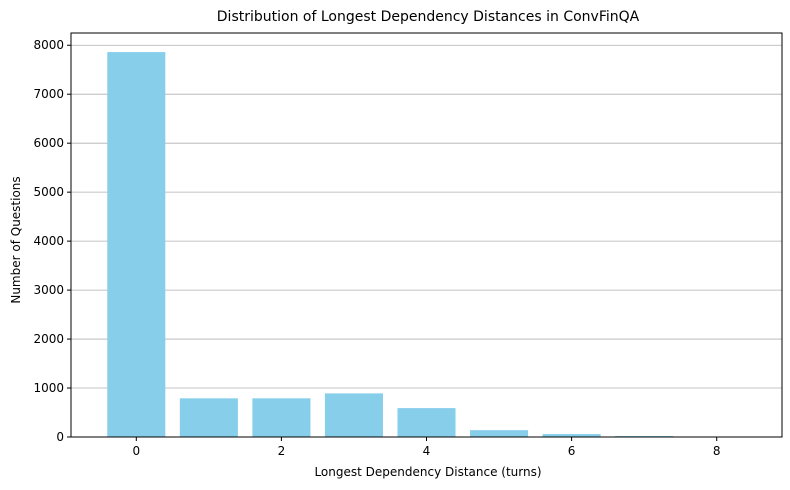 The height and width of the screenshot is (490, 790). Describe the element at coordinates (48, 339) in the screenshot. I see `y-tick-label-2000: 2000` at that location.